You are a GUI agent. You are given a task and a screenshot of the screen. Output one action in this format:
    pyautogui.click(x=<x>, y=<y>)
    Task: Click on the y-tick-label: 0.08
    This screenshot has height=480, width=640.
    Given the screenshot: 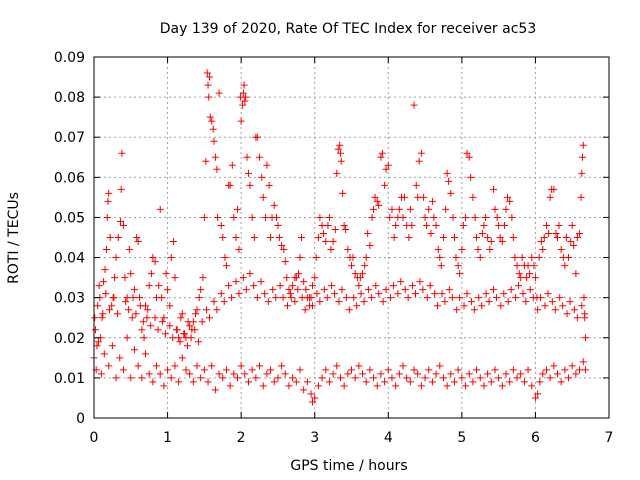 What is the action you would take?
    pyautogui.click(x=69, y=98)
    